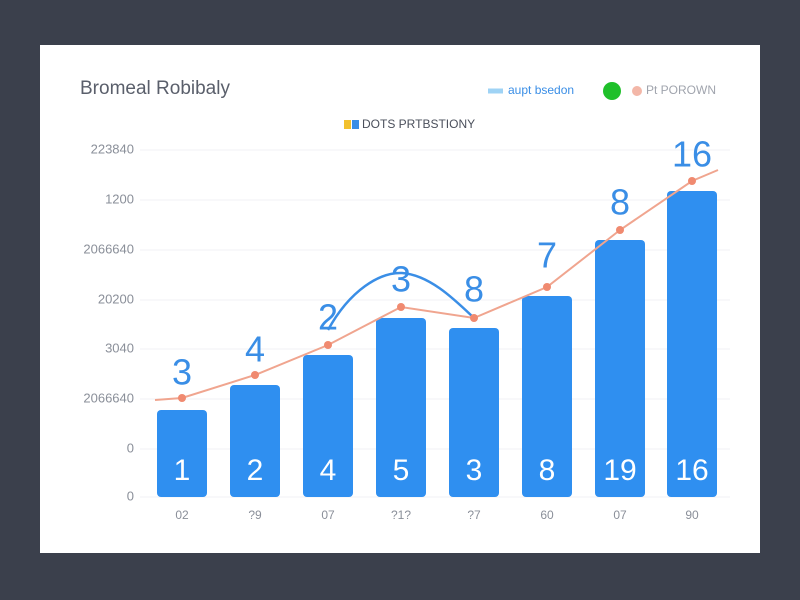  What do you see at coordinates (155, 88) in the screenshot?
I see `title: Bromeal Robibaly` at bounding box center [155, 88].